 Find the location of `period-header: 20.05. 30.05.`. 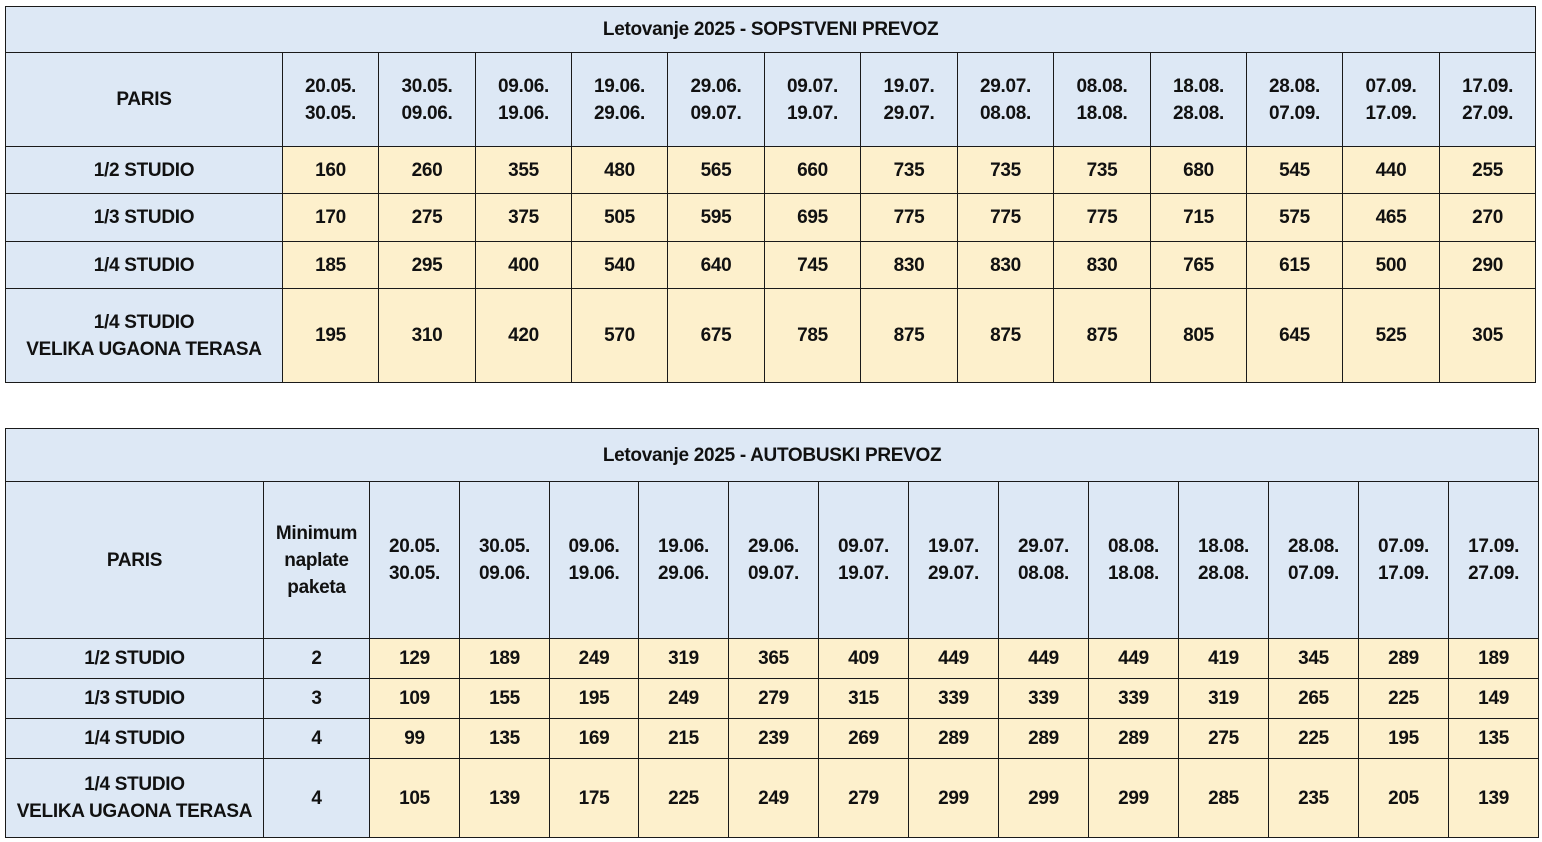

period-header: 20.05. 30.05. is located at coordinates (330, 99).